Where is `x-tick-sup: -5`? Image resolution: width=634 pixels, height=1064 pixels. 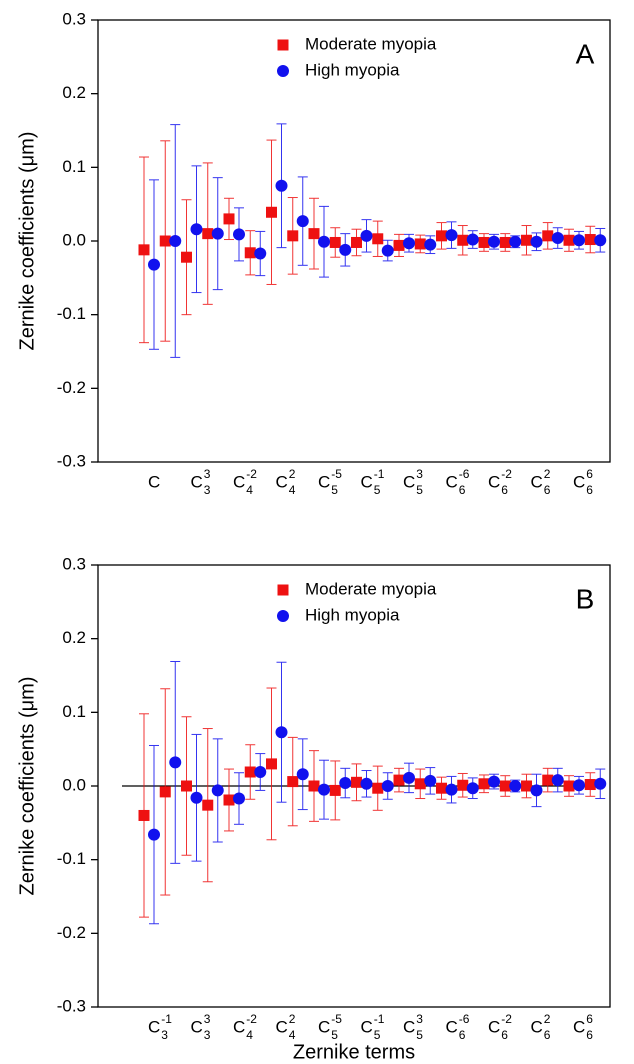
x-tick-sup: -5 is located at coordinates (336, 474).